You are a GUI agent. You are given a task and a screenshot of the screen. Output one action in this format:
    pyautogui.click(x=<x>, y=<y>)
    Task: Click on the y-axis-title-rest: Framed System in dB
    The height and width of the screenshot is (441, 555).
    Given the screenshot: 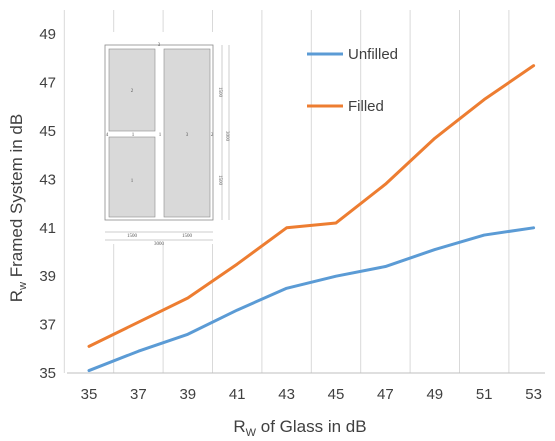 What is the action you would take?
    pyautogui.click(x=16, y=198)
    